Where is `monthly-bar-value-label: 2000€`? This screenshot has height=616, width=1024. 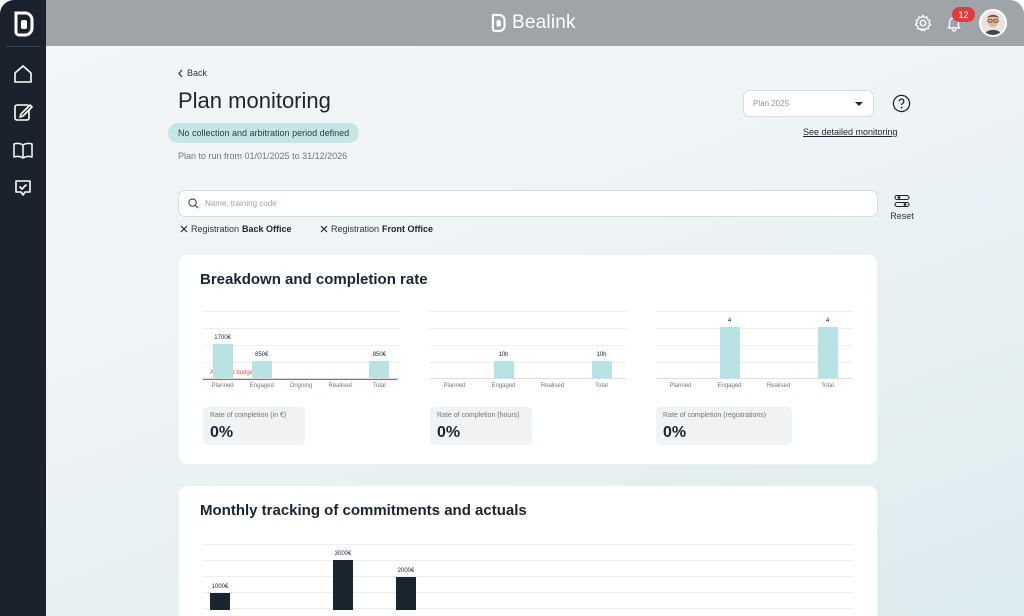 monthly-bar-value-label: 2000€ is located at coordinates (406, 571).